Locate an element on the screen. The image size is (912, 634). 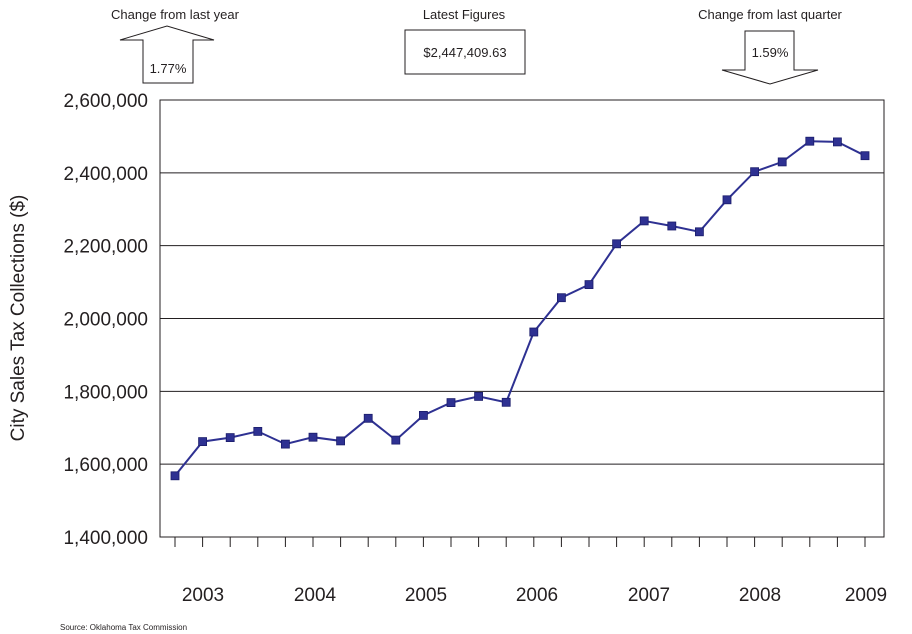
x-year-label: 2008 is located at coordinates (760, 595).